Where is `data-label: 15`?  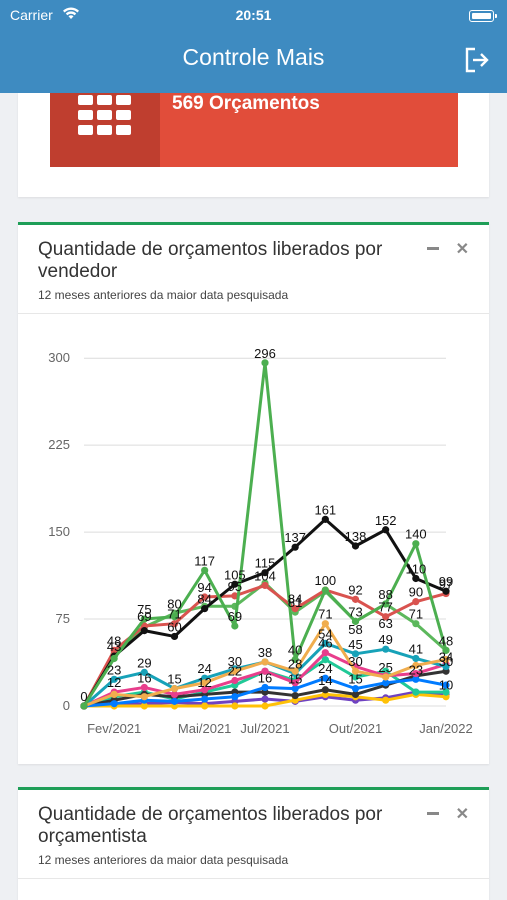
data-label: 15 is located at coordinates (355, 679).